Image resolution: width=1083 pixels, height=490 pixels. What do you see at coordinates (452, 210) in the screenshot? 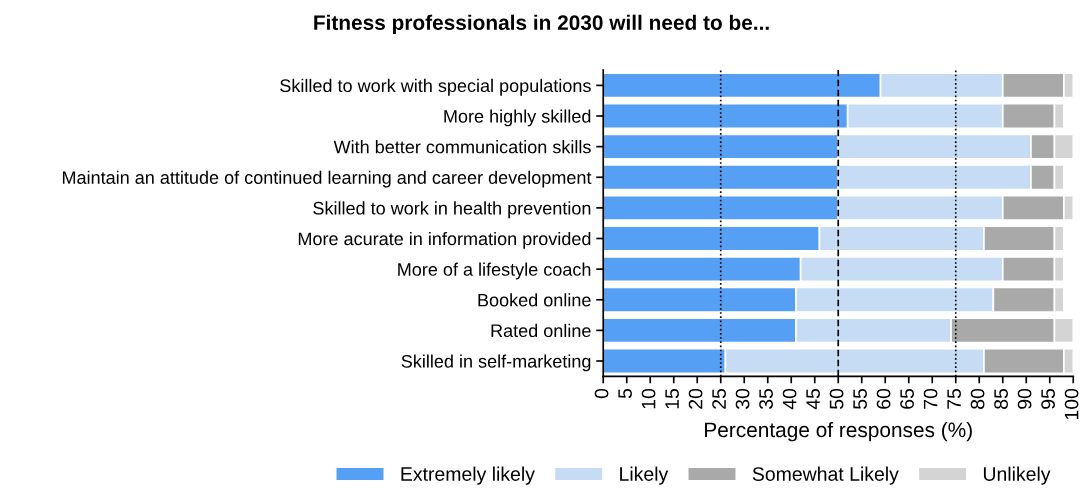
I see `y-tick-label: Skilled to work in health prevention` at bounding box center [452, 210].